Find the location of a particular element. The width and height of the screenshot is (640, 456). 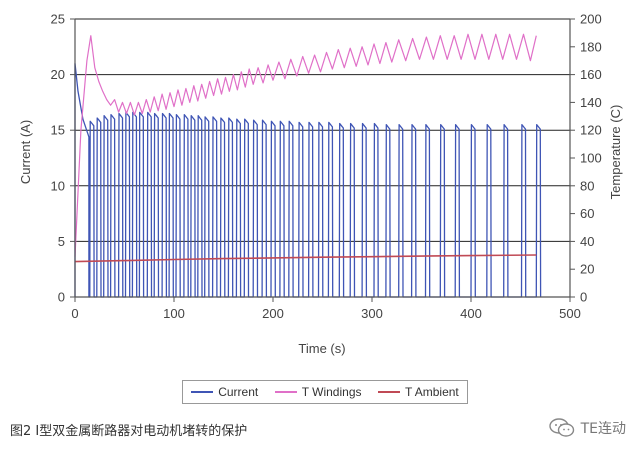

y-tick-label-20: 20 is located at coordinates (58, 74).